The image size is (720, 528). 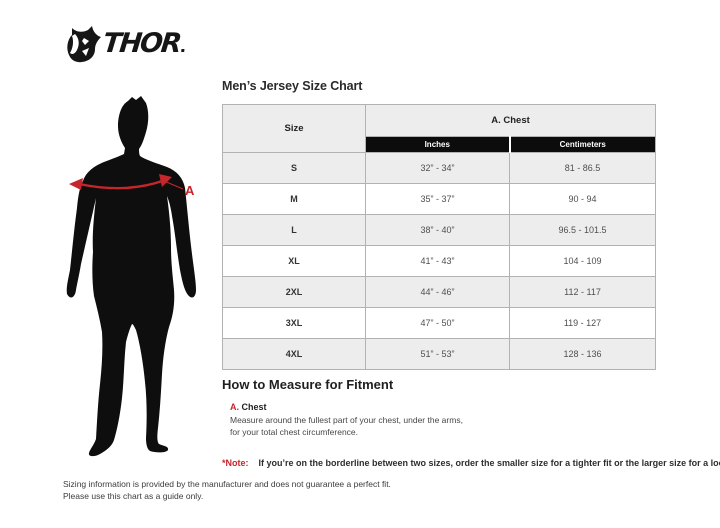 What do you see at coordinates (294, 261) in the screenshot?
I see `size-cell: XL` at bounding box center [294, 261].